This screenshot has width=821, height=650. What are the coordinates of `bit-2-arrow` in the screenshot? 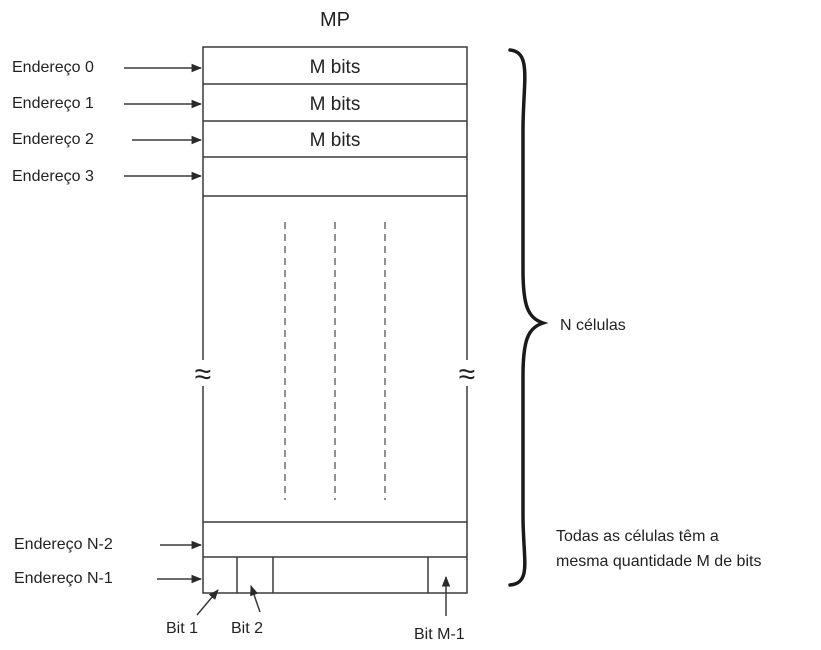 It's located at (255, 599).